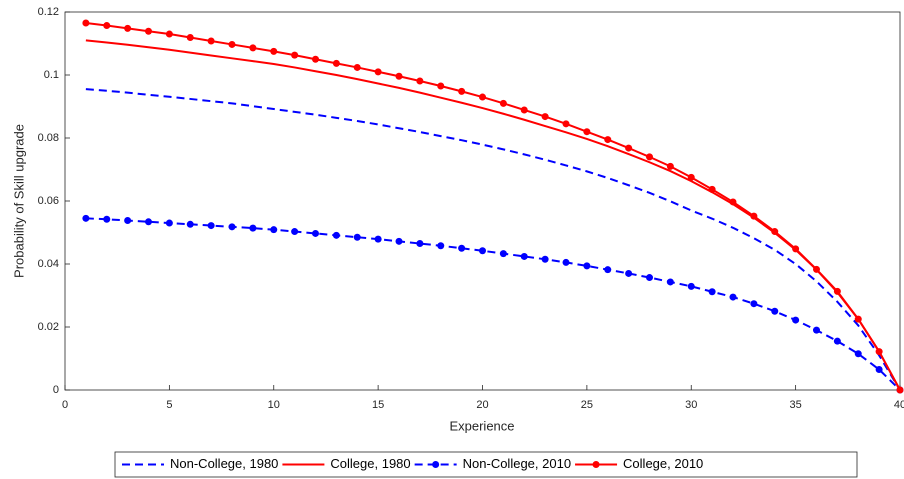 Image resolution: width=904 pixels, height=479 pixels. What do you see at coordinates (691, 405) in the screenshot?
I see `x-tick-label: 30` at bounding box center [691, 405].